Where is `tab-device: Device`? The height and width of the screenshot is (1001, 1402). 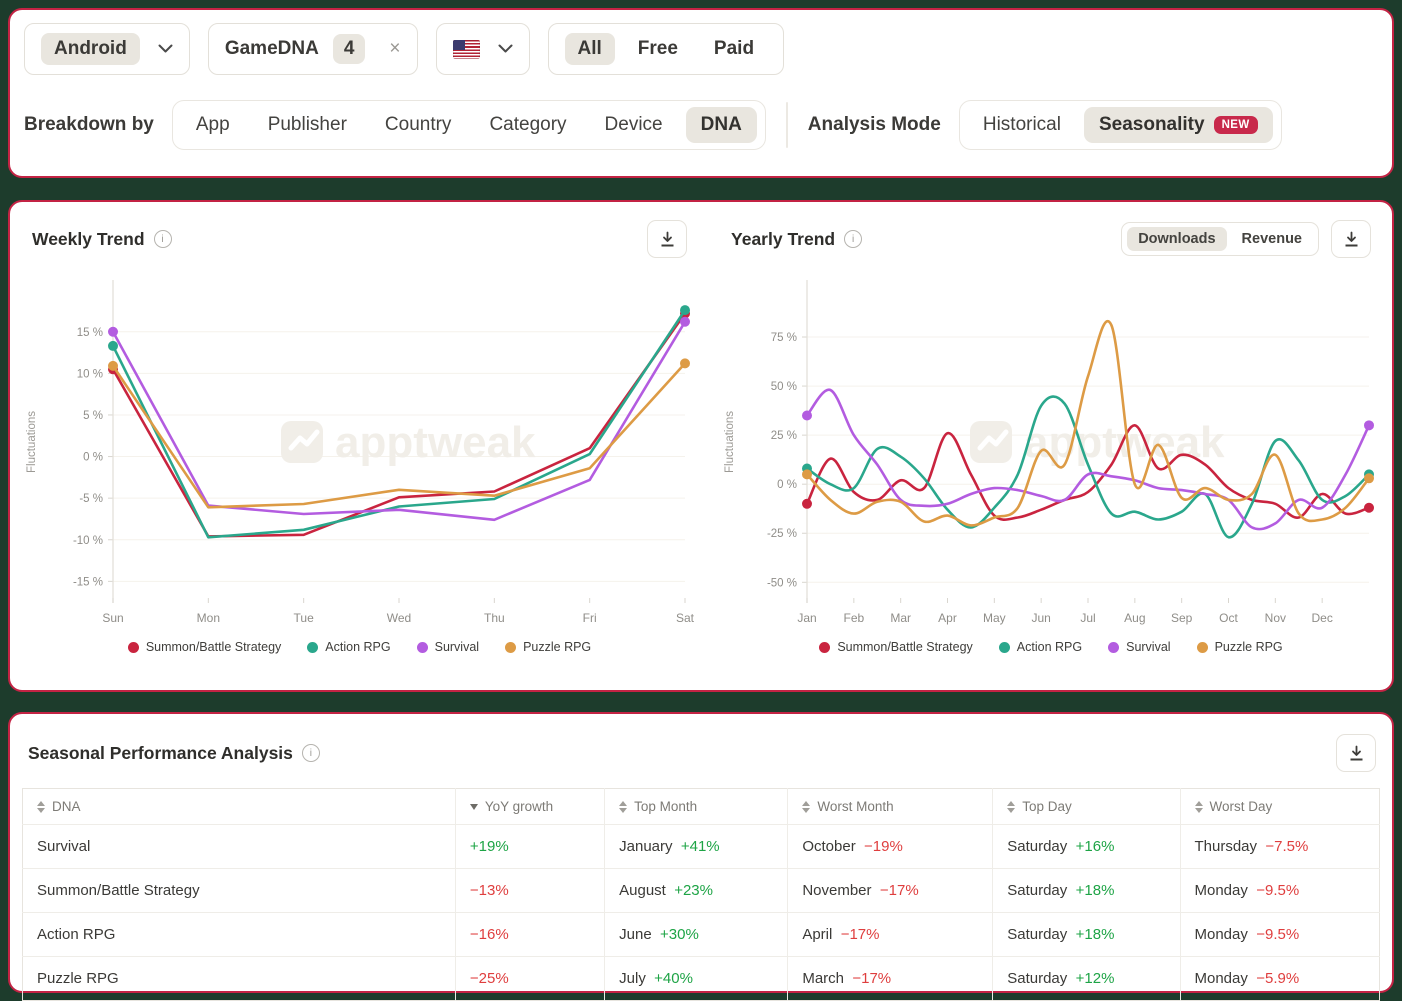 tab-device: Device is located at coordinates (633, 124).